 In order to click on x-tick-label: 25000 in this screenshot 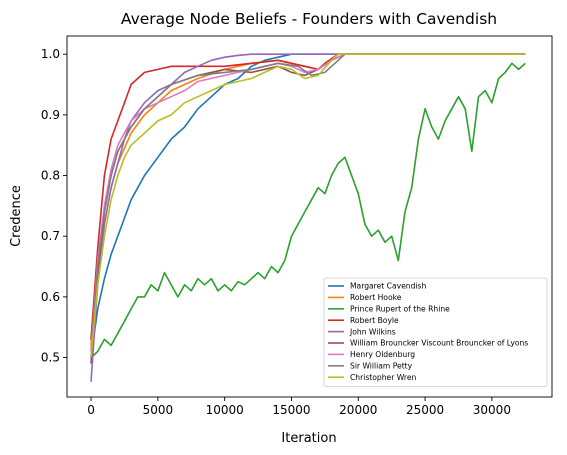, I will do `click(425, 410)`.